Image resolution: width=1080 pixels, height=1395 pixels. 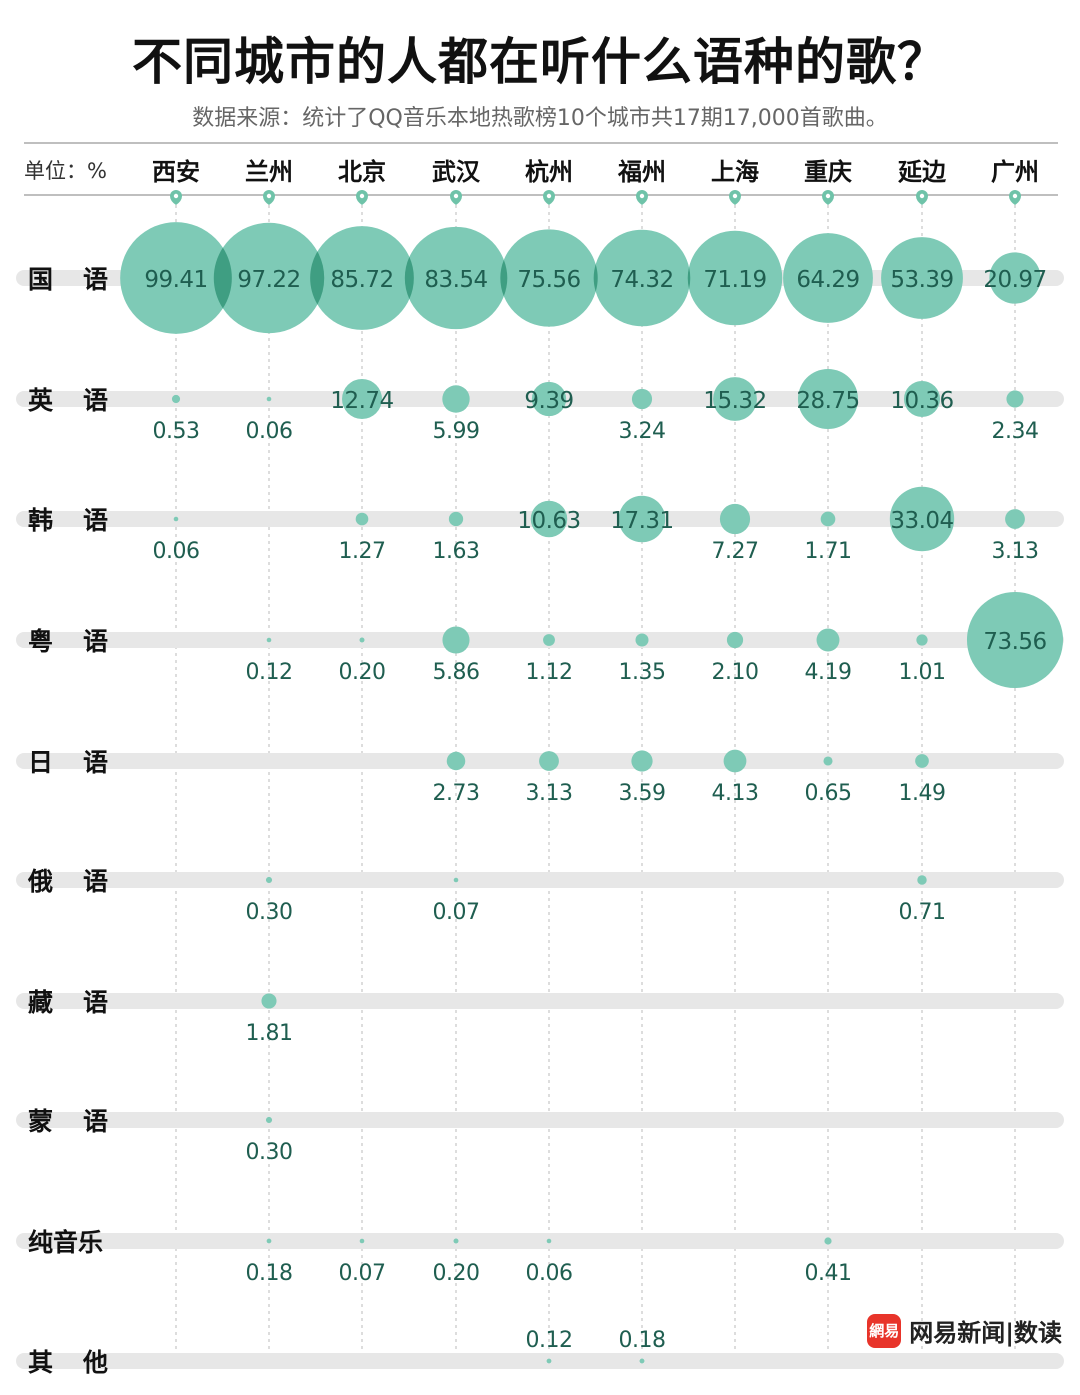 I want to click on value-label: 75.56, so click(x=548, y=280).